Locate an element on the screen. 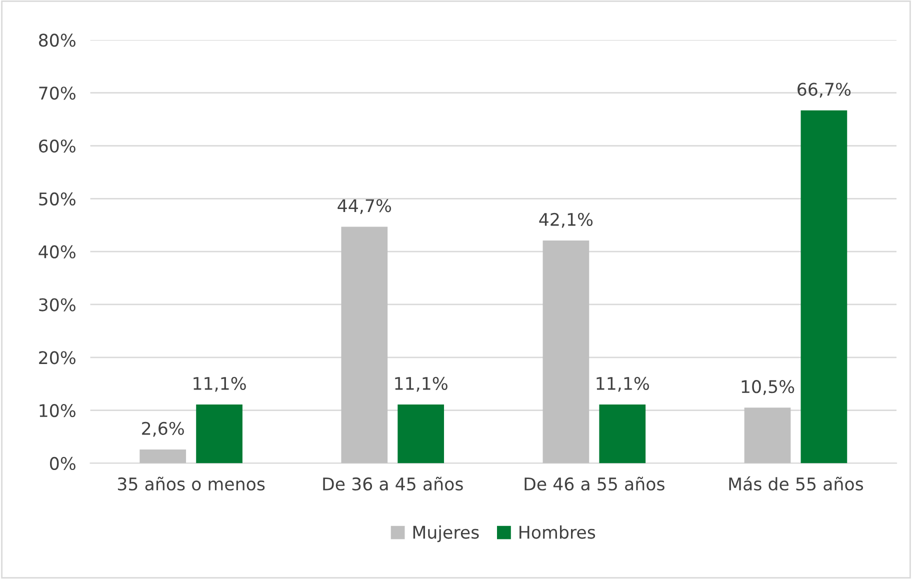  y-tick-label: 50% is located at coordinates (57, 199).